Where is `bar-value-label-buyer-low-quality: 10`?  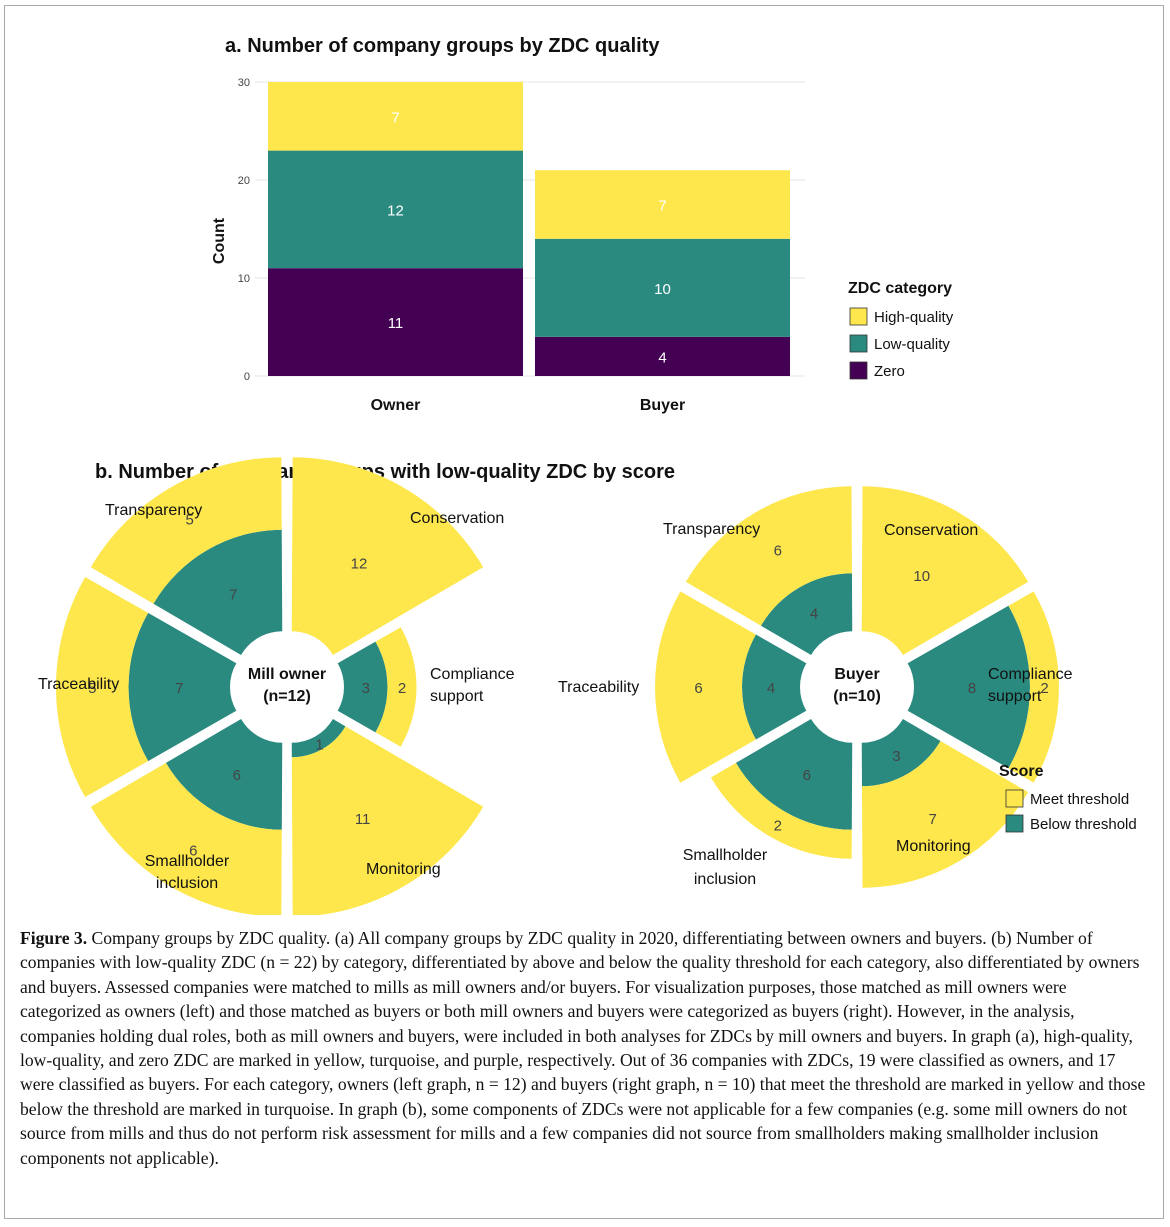
bar-value-label-buyer-low-quality: 10 is located at coordinates (662, 289).